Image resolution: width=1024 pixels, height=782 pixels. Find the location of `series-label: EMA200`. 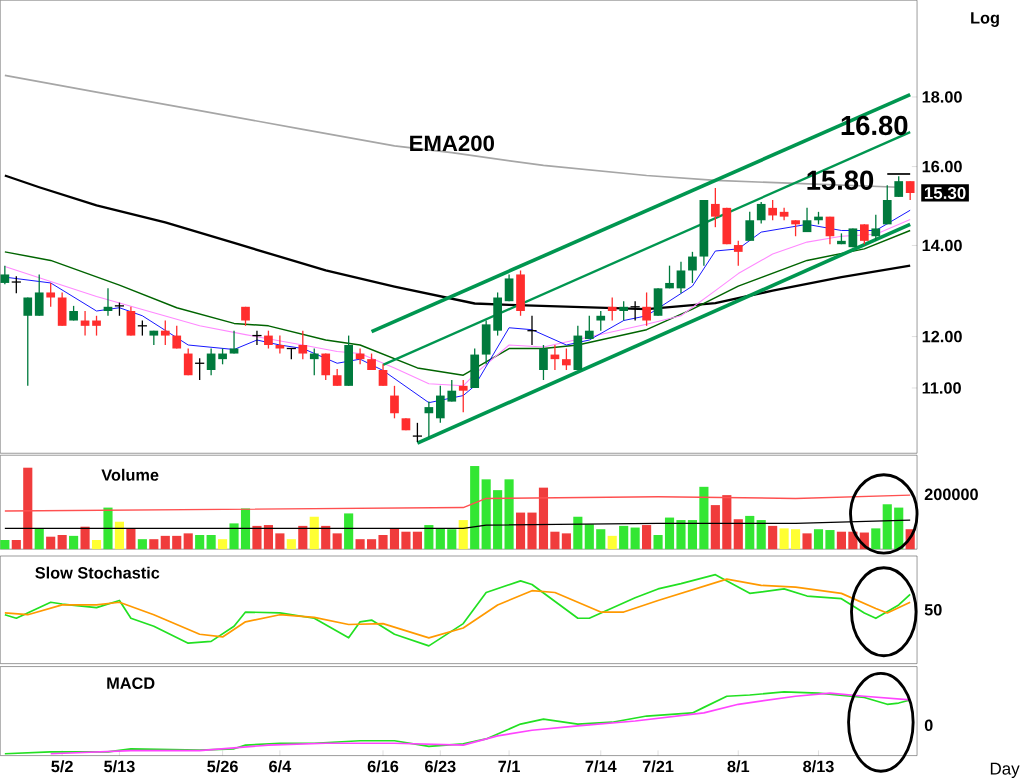

series-label: EMA200 is located at coordinates (452, 143).